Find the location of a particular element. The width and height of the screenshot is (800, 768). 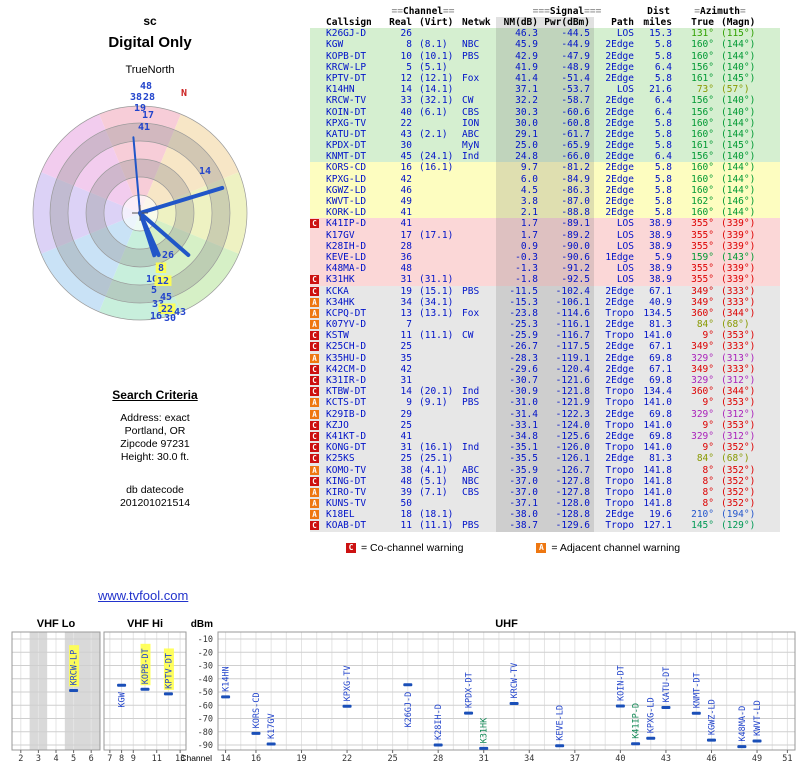

cell-cs: K26GJ-D is located at coordinates (346, 34).